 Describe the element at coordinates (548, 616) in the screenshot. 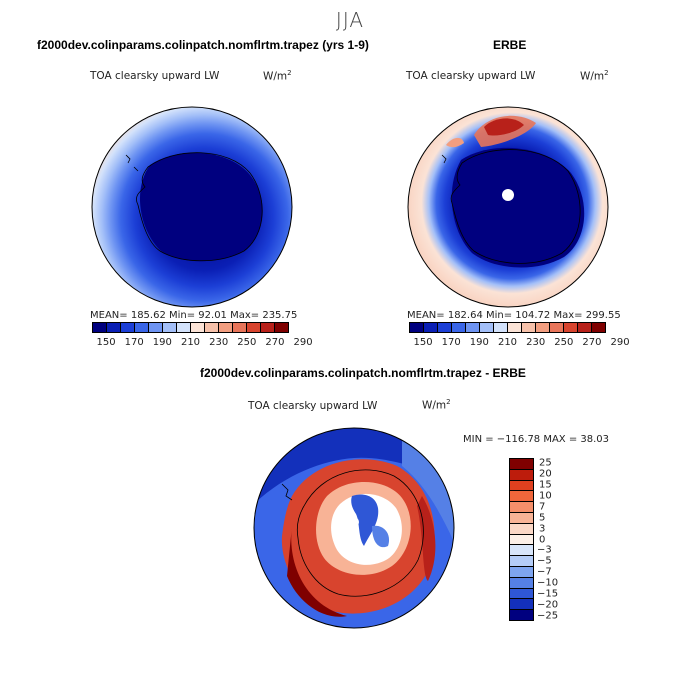

I see `colorbar-tick-label: −25` at that location.